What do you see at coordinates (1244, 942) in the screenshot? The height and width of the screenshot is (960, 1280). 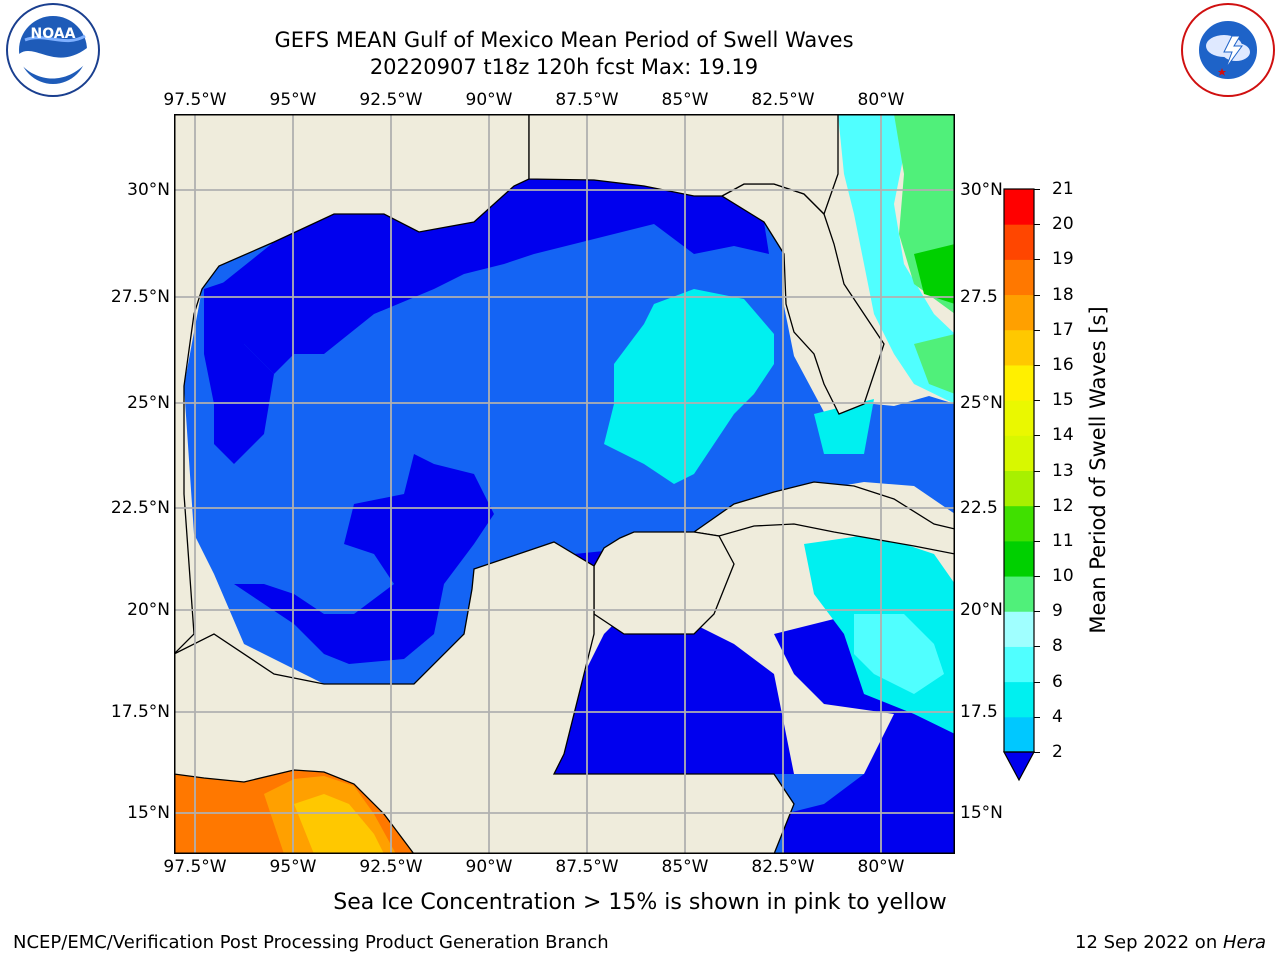 I see `footer-host: Hera` at bounding box center [1244, 942].